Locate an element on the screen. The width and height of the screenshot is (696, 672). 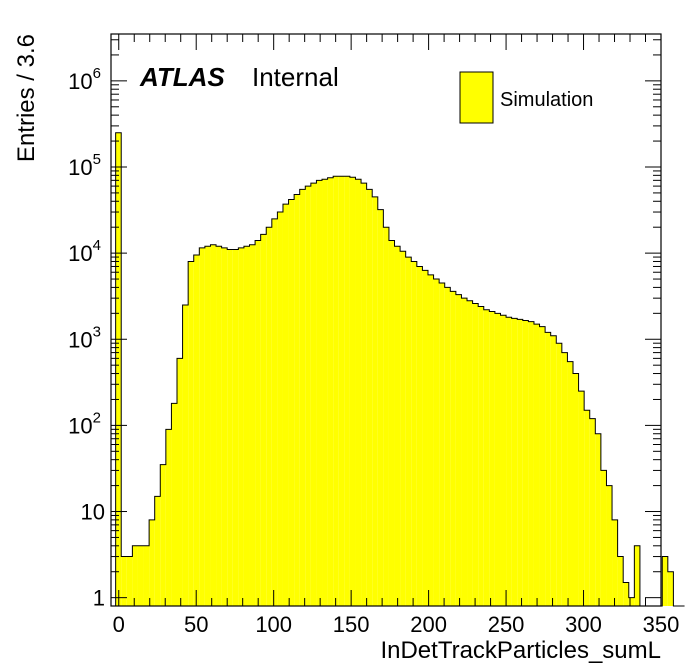
y-tick-label: 10³ is located at coordinates (84, 337).